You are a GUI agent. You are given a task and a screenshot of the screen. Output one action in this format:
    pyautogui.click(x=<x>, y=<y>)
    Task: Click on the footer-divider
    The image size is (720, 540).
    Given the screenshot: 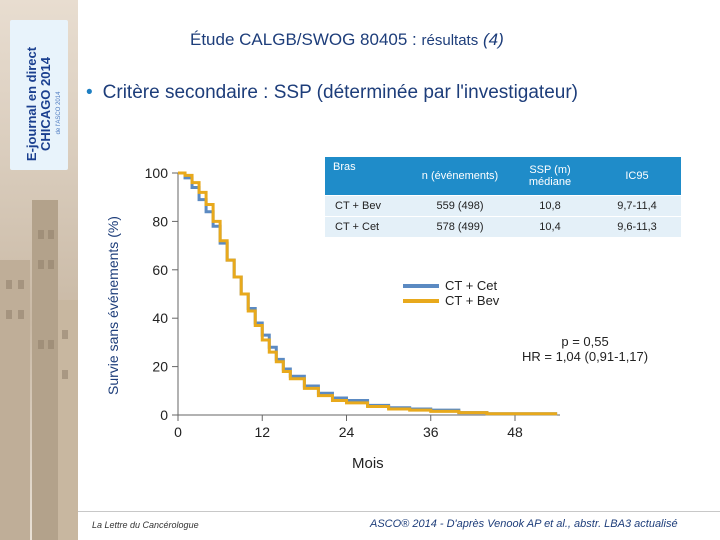 What is the action you would take?
    pyautogui.click(x=399, y=511)
    